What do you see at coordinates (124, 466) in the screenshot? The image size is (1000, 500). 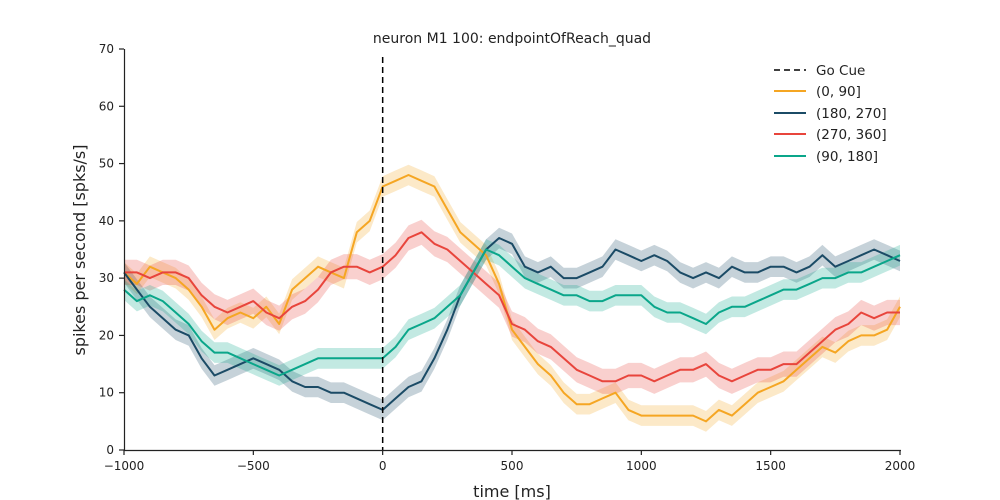 I see `x-tick-label: −1000` at bounding box center [124, 466].